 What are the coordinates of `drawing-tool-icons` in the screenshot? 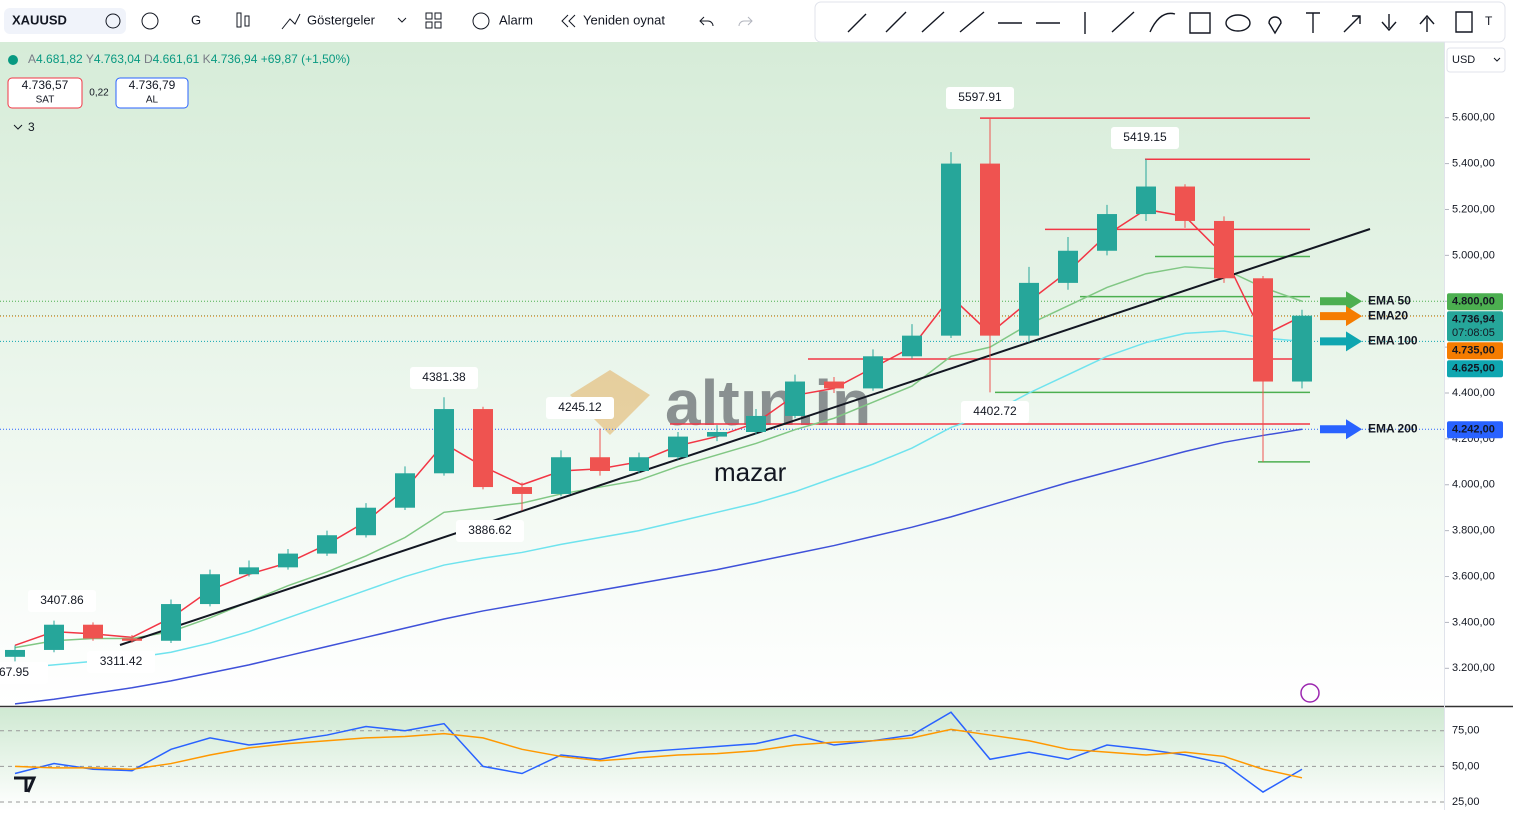 It's located at (1160, 23).